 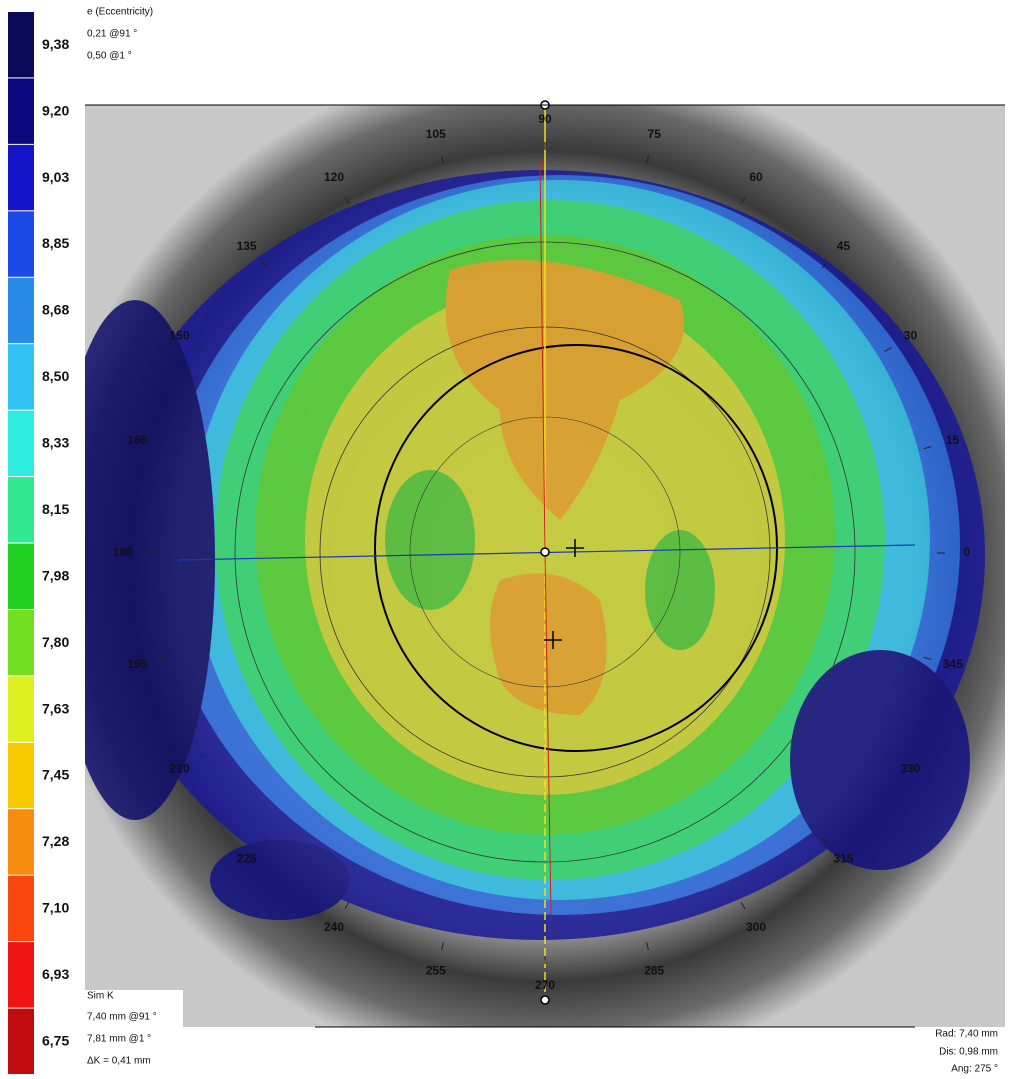 I want to click on scale-label: 8,50, so click(x=55, y=376).